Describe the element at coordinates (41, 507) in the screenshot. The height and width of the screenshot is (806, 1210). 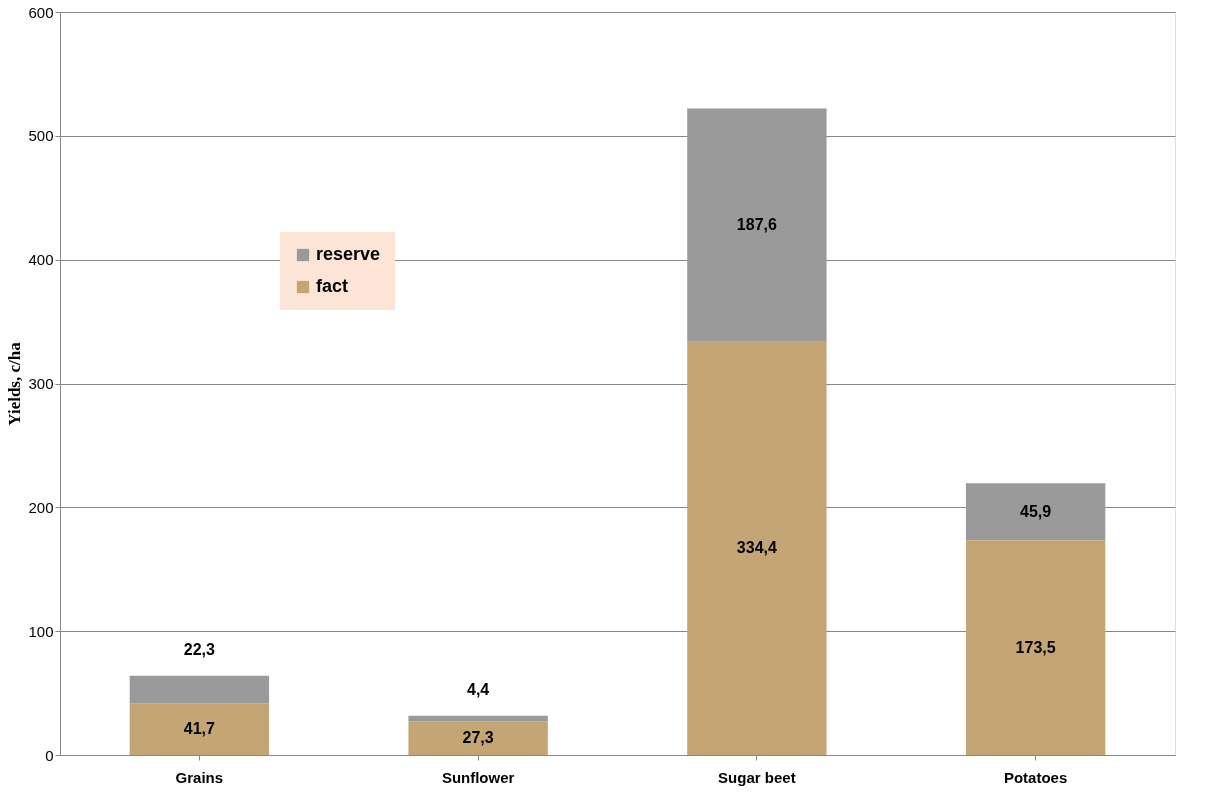
I see `y-tick-label: 200` at that location.